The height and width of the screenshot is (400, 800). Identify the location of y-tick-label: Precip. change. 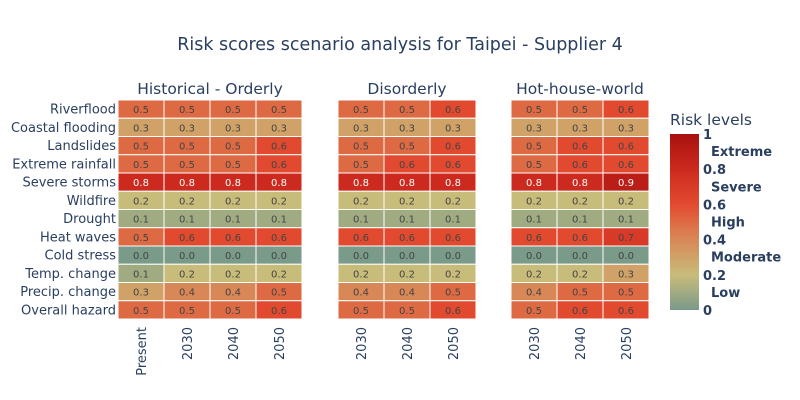
(68, 292).